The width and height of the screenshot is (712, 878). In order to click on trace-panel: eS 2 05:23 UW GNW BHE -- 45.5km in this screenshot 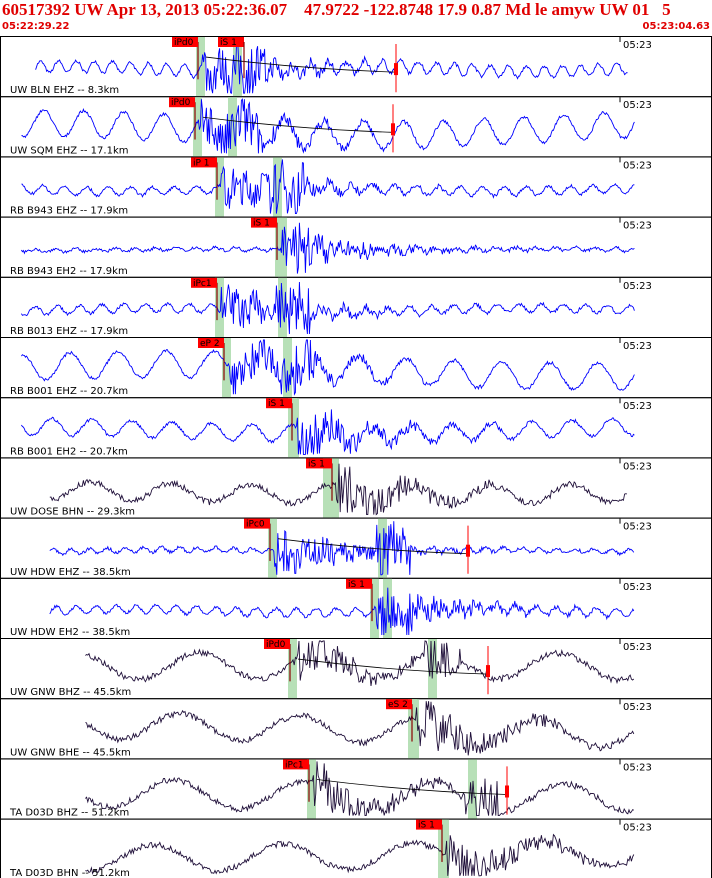, I will do `click(356, 729)`.